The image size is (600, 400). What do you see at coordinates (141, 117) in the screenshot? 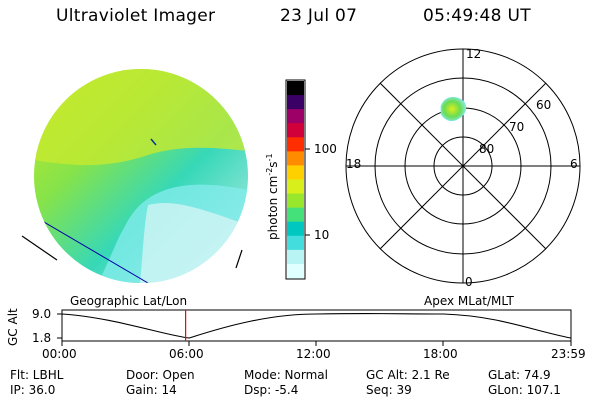
I see `auroral-brightness-band` at bounding box center [141, 117].